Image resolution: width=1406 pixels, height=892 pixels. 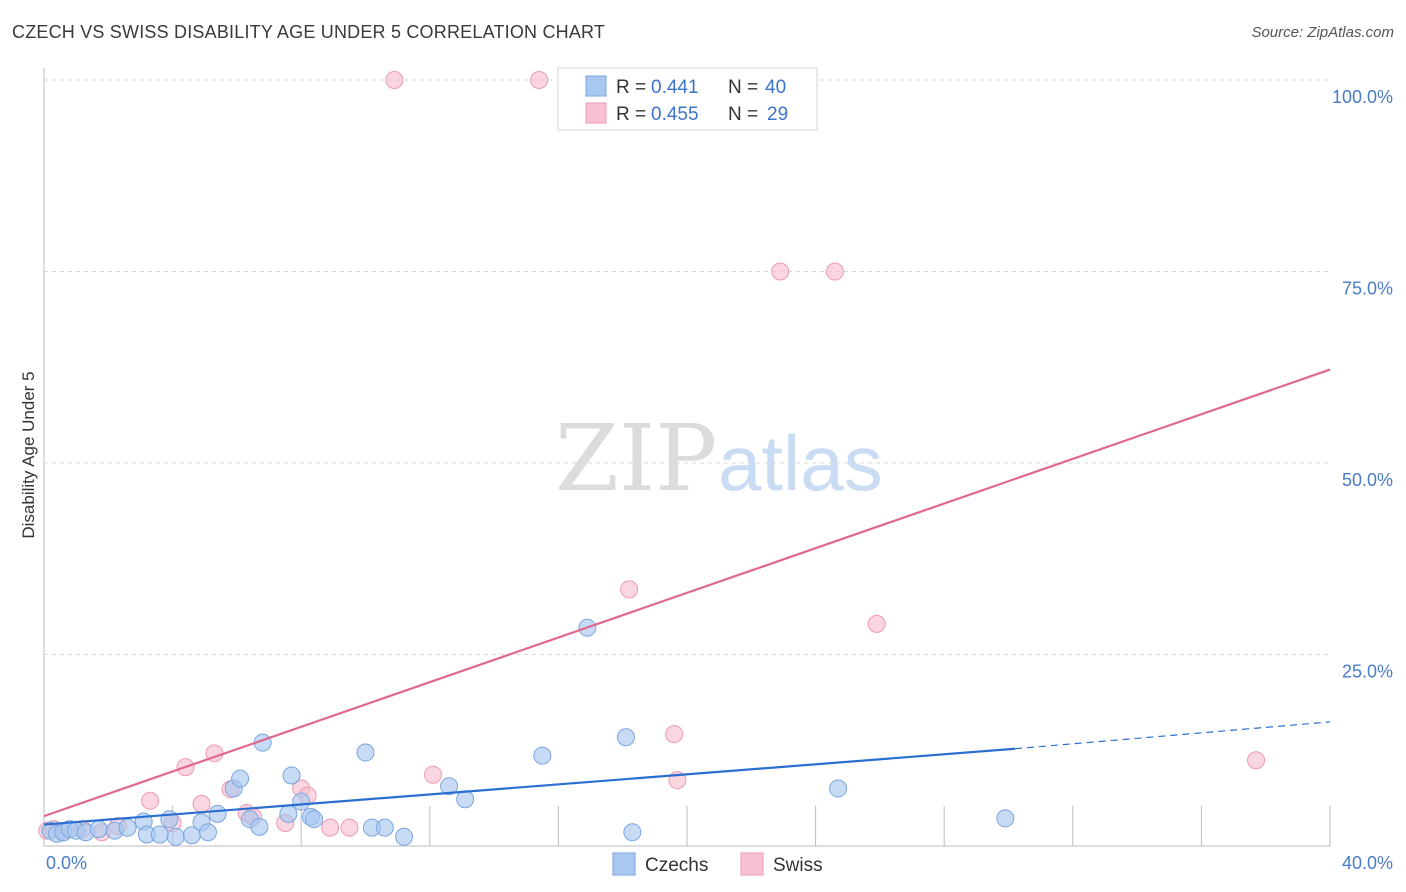 What do you see at coordinates (743, 87) in the screenshot?
I see `legend-czech-n-label: N =` at bounding box center [743, 87].